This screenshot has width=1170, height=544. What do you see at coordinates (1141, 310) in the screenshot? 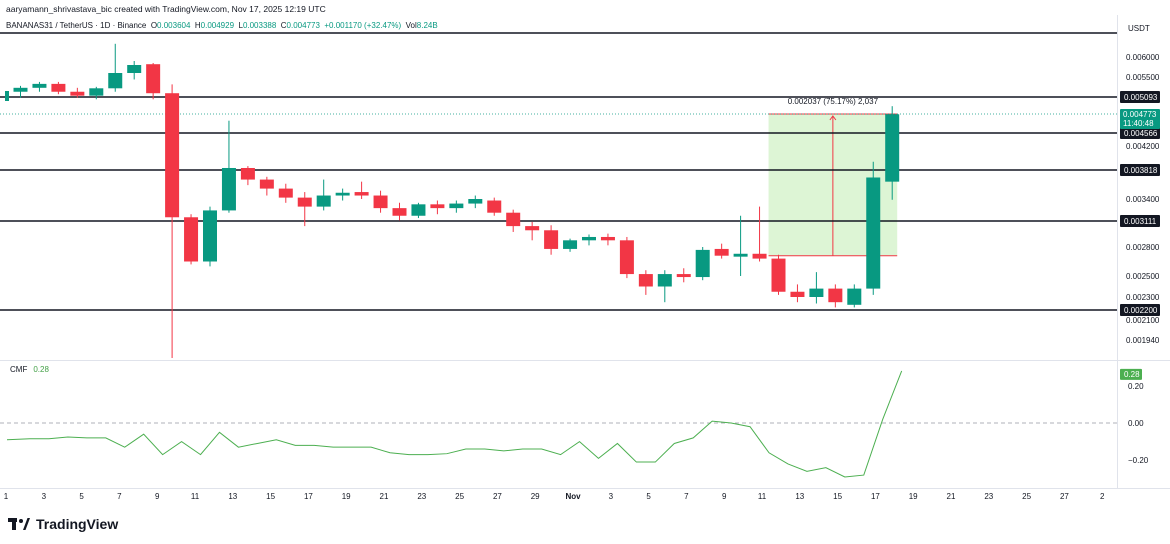
I see `level-price-badge-label: 0.002200` at bounding box center [1141, 310].